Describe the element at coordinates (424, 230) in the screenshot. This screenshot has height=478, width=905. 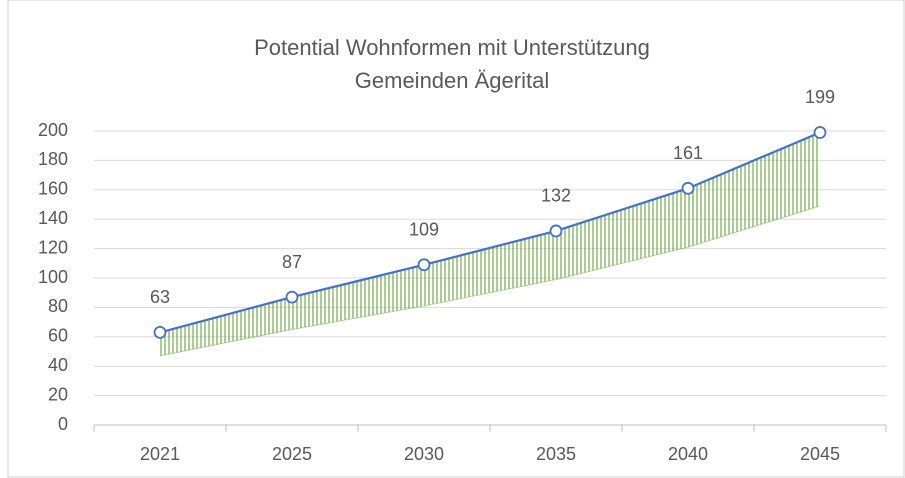
I see `data-label: 109` at that location.